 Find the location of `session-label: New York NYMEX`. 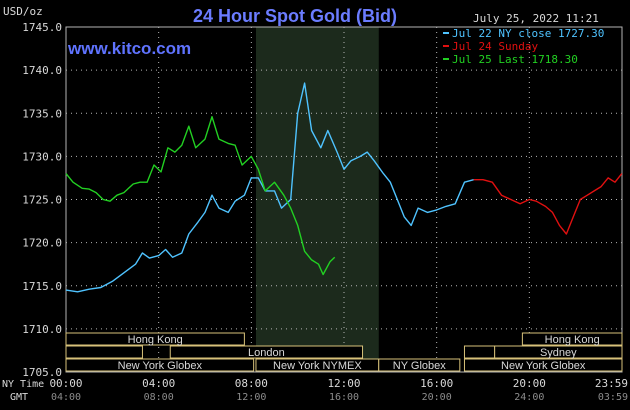

session-label: New York NYMEX is located at coordinates (317, 366).